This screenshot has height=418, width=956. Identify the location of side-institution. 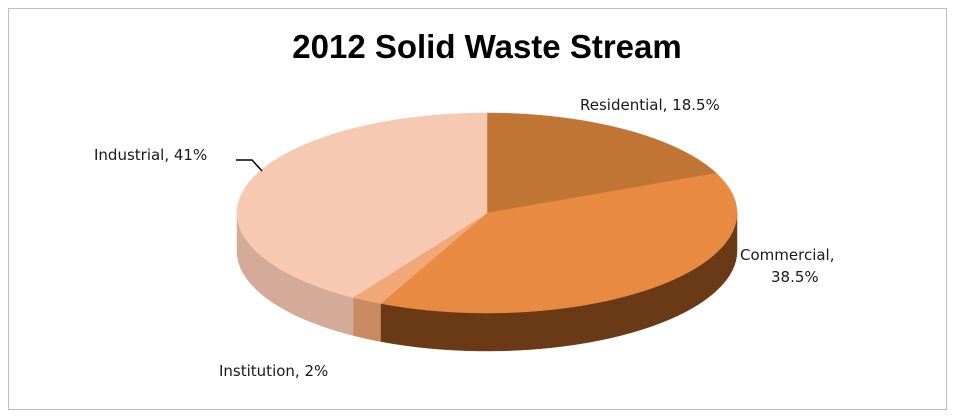
(366, 319).